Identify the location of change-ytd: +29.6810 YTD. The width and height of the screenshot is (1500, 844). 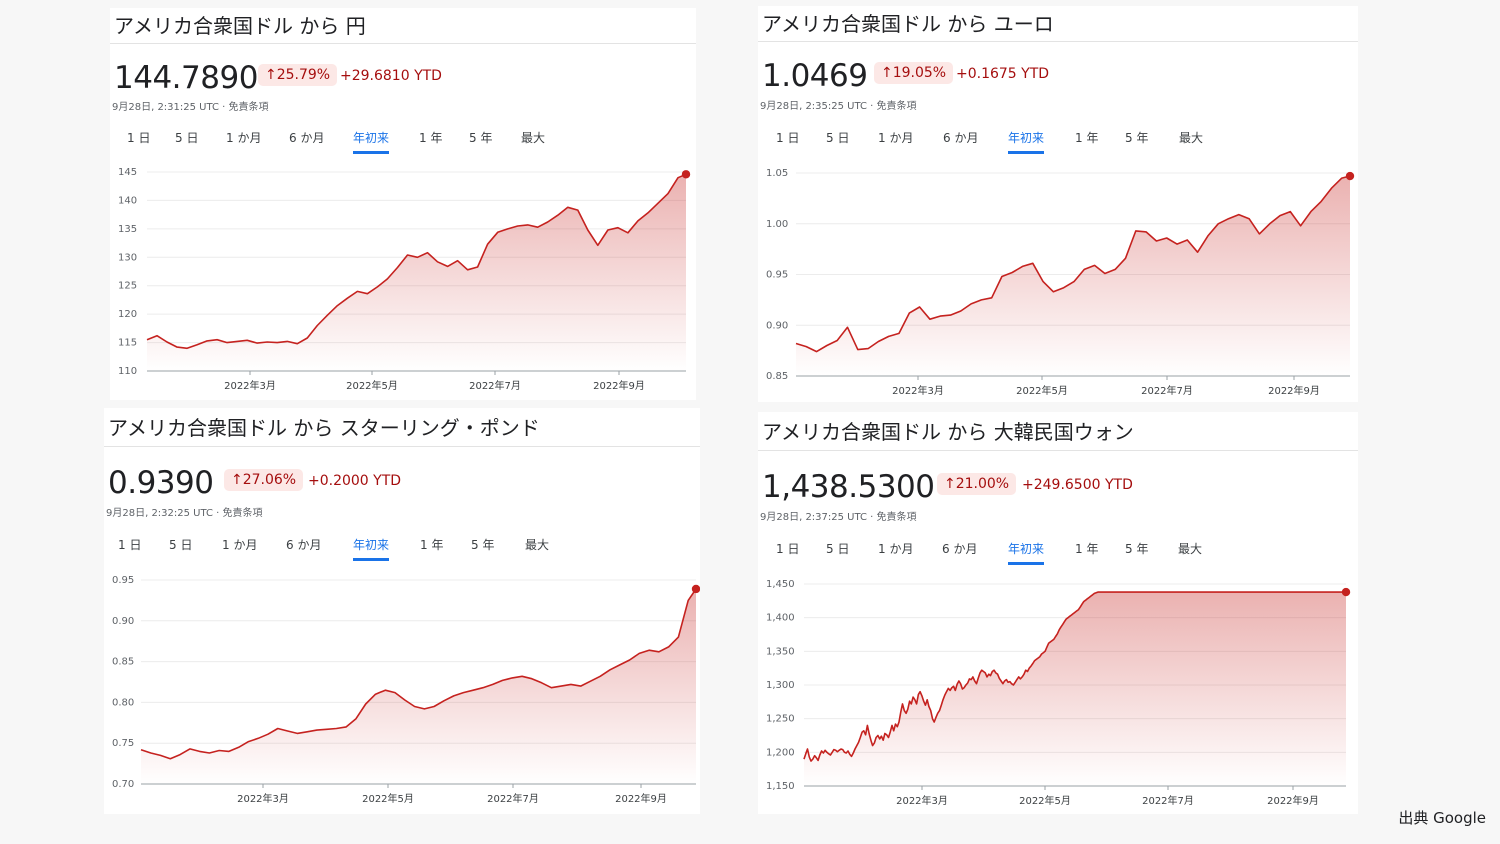
(391, 76).